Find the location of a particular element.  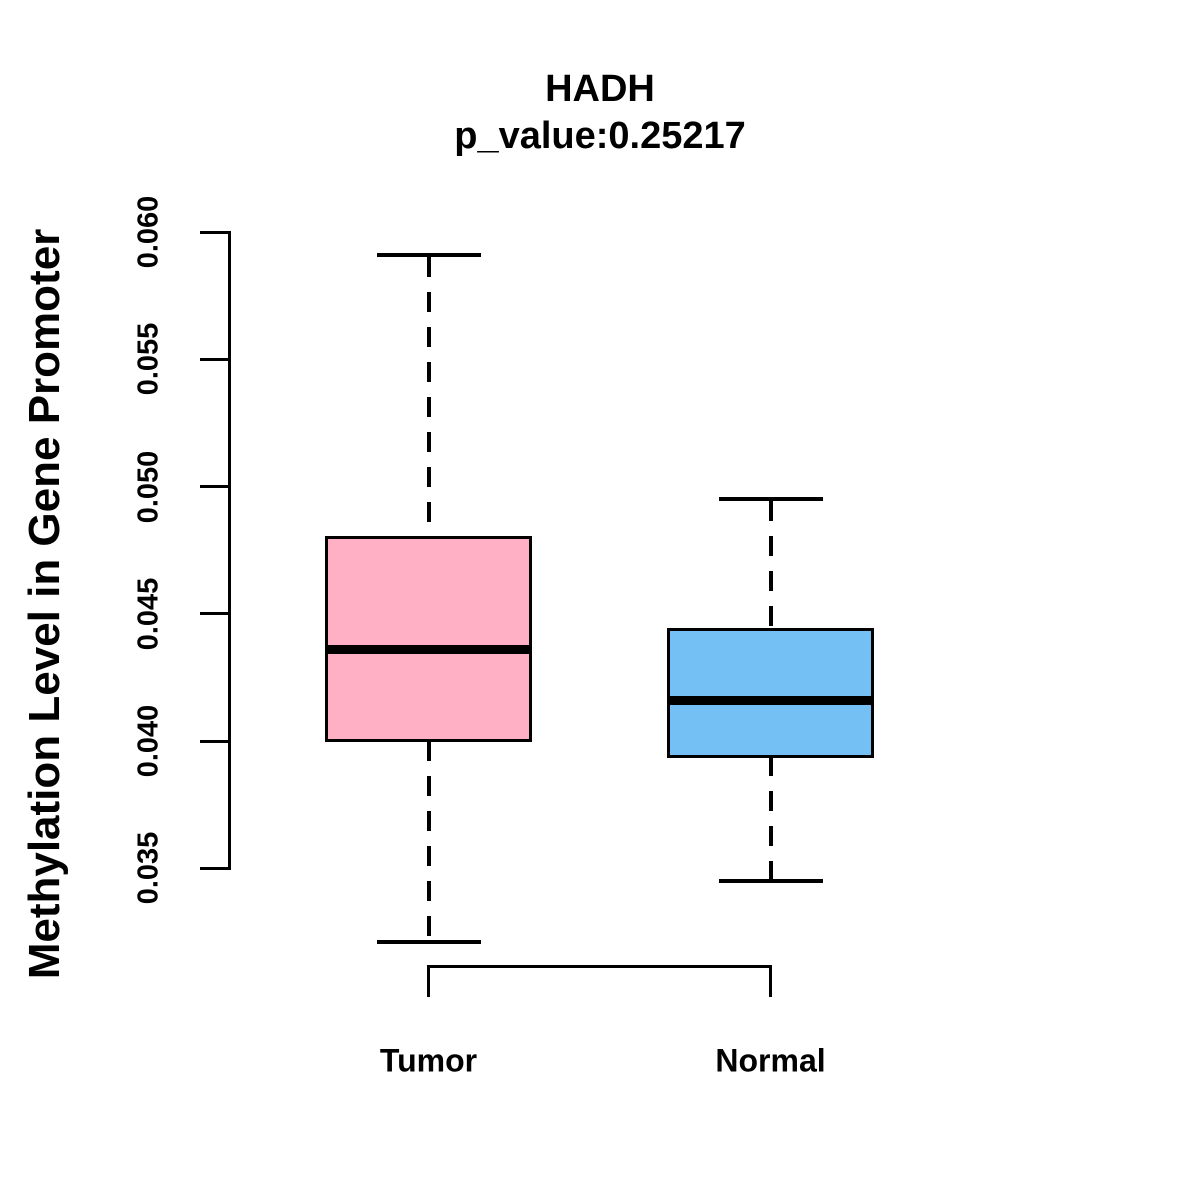

box-tumor is located at coordinates (428, 639).